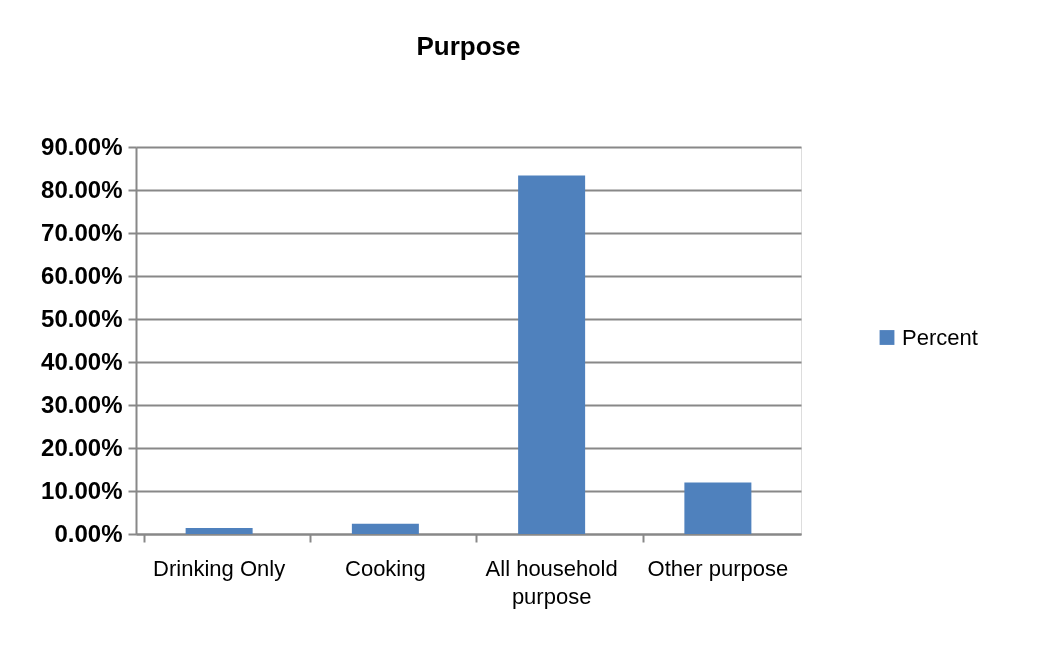 This screenshot has height=664, width=1049. What do you see at coordinates (219, 568) in the screenshot?
I see `x-tick-label: Drinking Only` at bounding box center [219, 568].